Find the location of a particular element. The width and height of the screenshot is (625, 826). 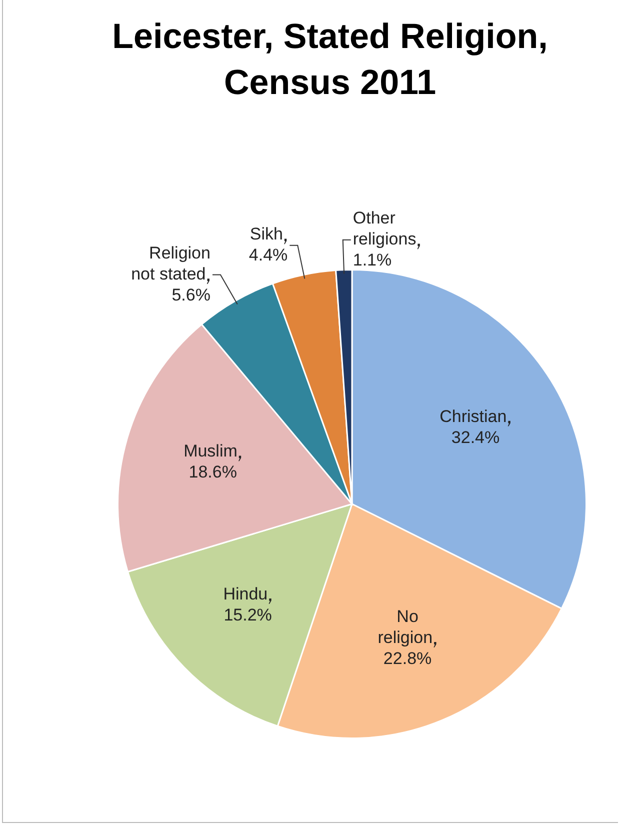

slice-label: Sikh is located at coordinates (266, 234).